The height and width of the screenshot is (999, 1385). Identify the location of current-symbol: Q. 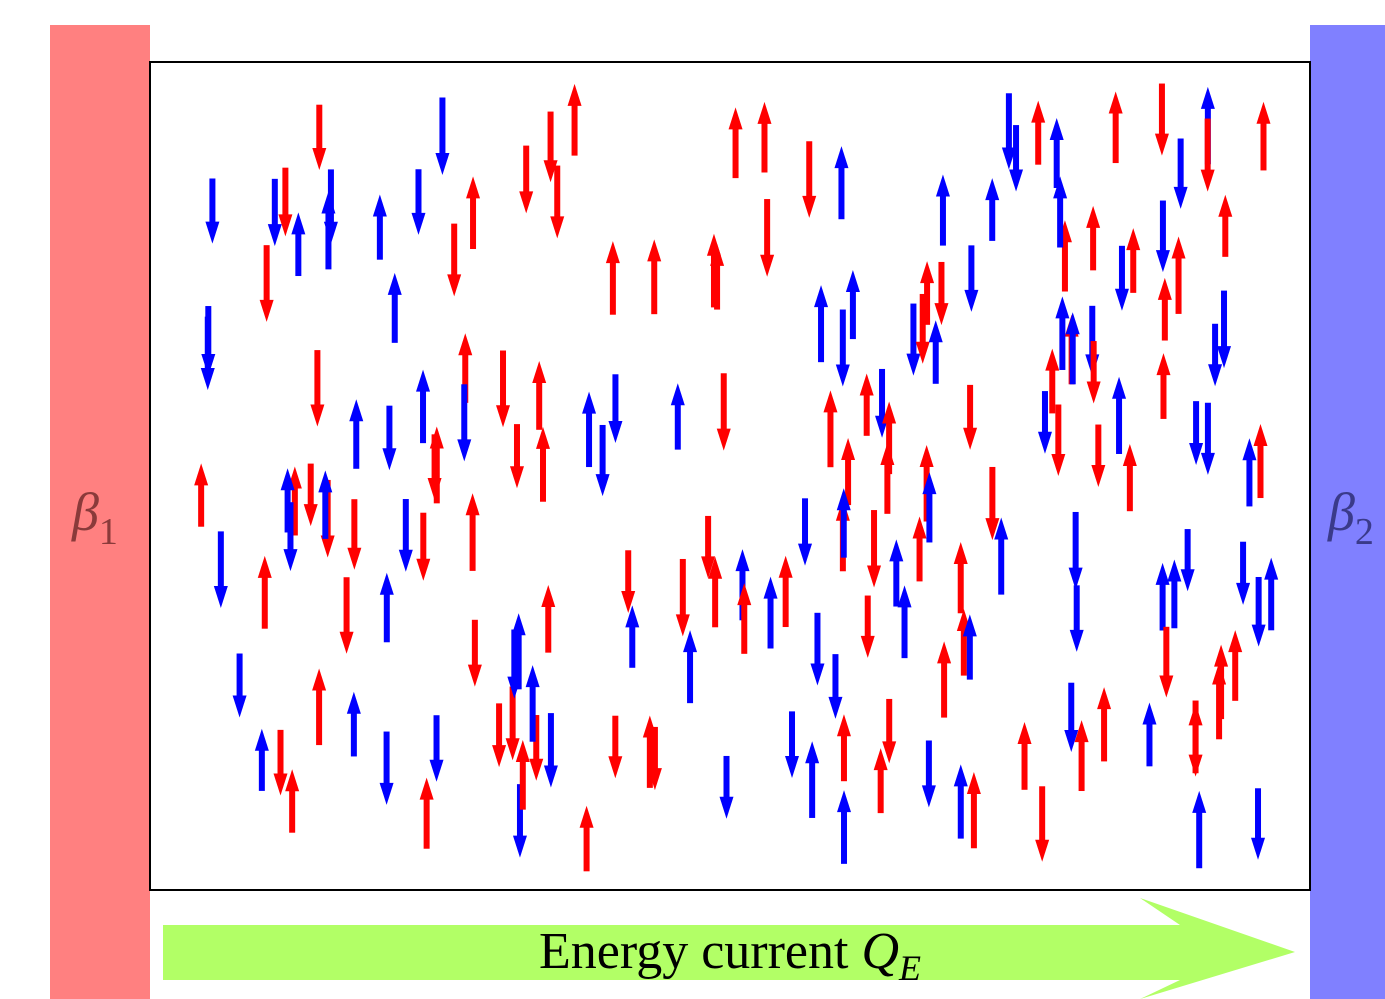
(880, 951).